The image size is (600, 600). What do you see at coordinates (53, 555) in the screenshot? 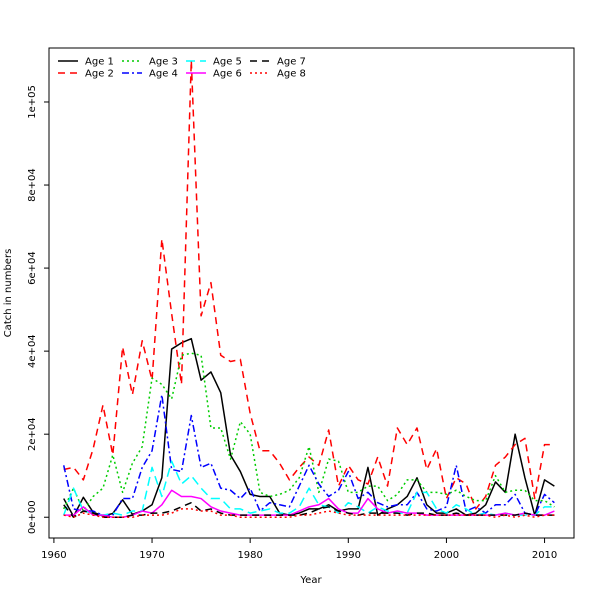
I see `x-tick-label: 1960` at bounding box center [53, 555].